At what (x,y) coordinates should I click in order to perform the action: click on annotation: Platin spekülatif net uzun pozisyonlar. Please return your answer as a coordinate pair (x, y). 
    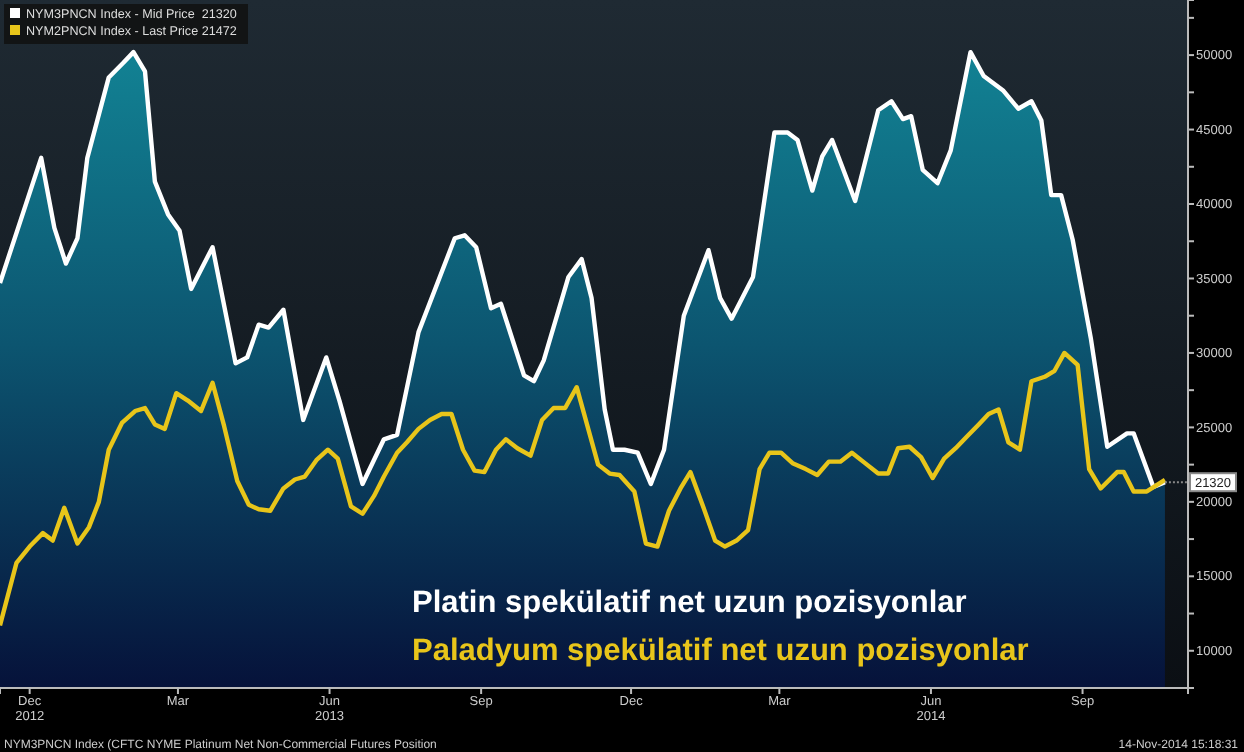
    Looking at the image, I should click on (689, 603).